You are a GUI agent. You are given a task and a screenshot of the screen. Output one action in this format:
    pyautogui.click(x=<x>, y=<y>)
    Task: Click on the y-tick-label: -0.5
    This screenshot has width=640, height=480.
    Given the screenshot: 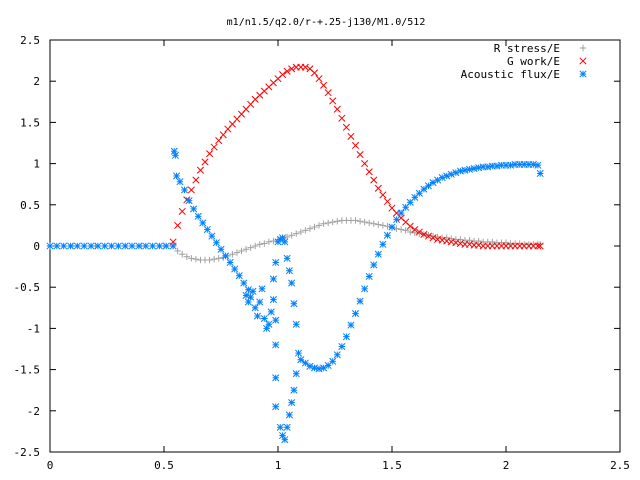 What is the action you would take?
    pyautogui.click(x=27, y=287)
    